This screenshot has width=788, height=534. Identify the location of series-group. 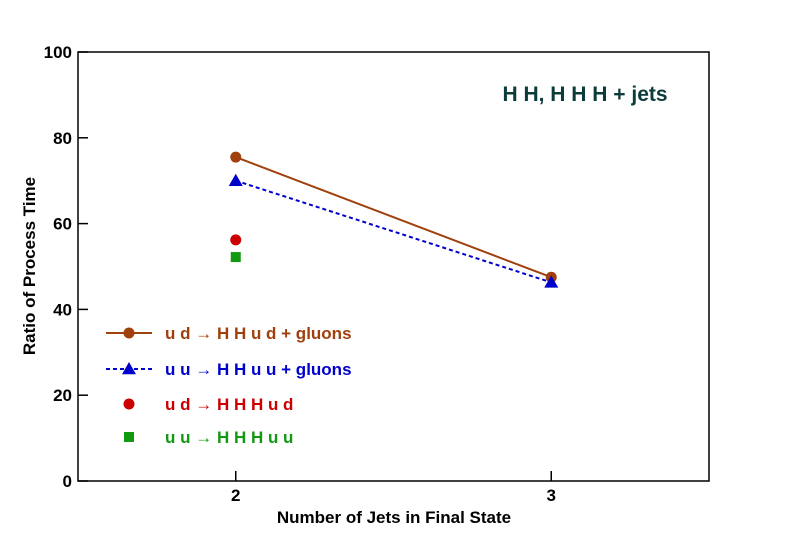
(393, 219).